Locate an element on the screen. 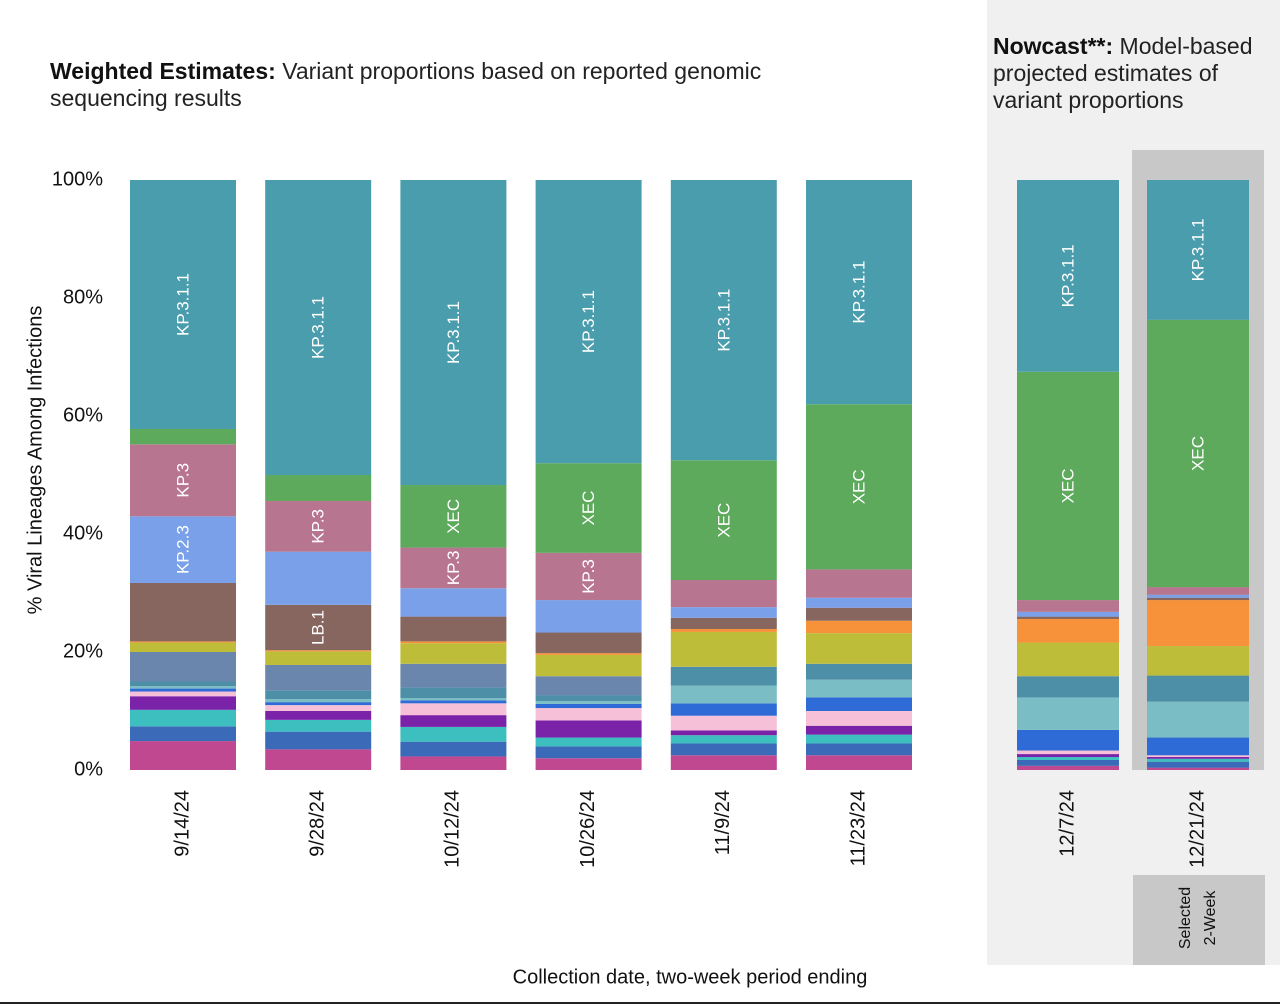  x-tick-label: 12/21/24 is located at coordinates (1197, 829).